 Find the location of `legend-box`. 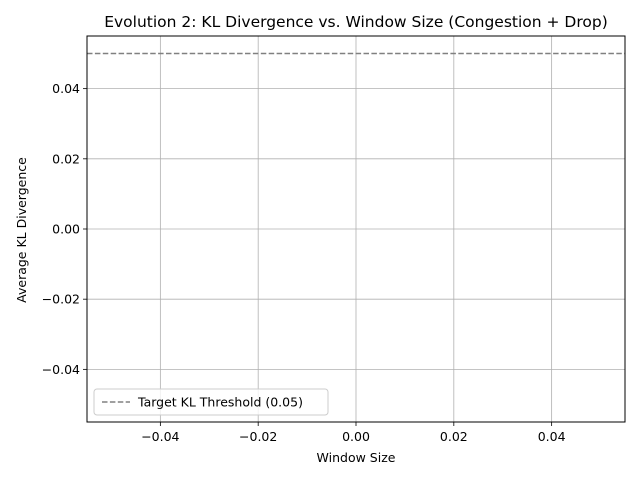

legend-box is located at coordinates (211, 402).